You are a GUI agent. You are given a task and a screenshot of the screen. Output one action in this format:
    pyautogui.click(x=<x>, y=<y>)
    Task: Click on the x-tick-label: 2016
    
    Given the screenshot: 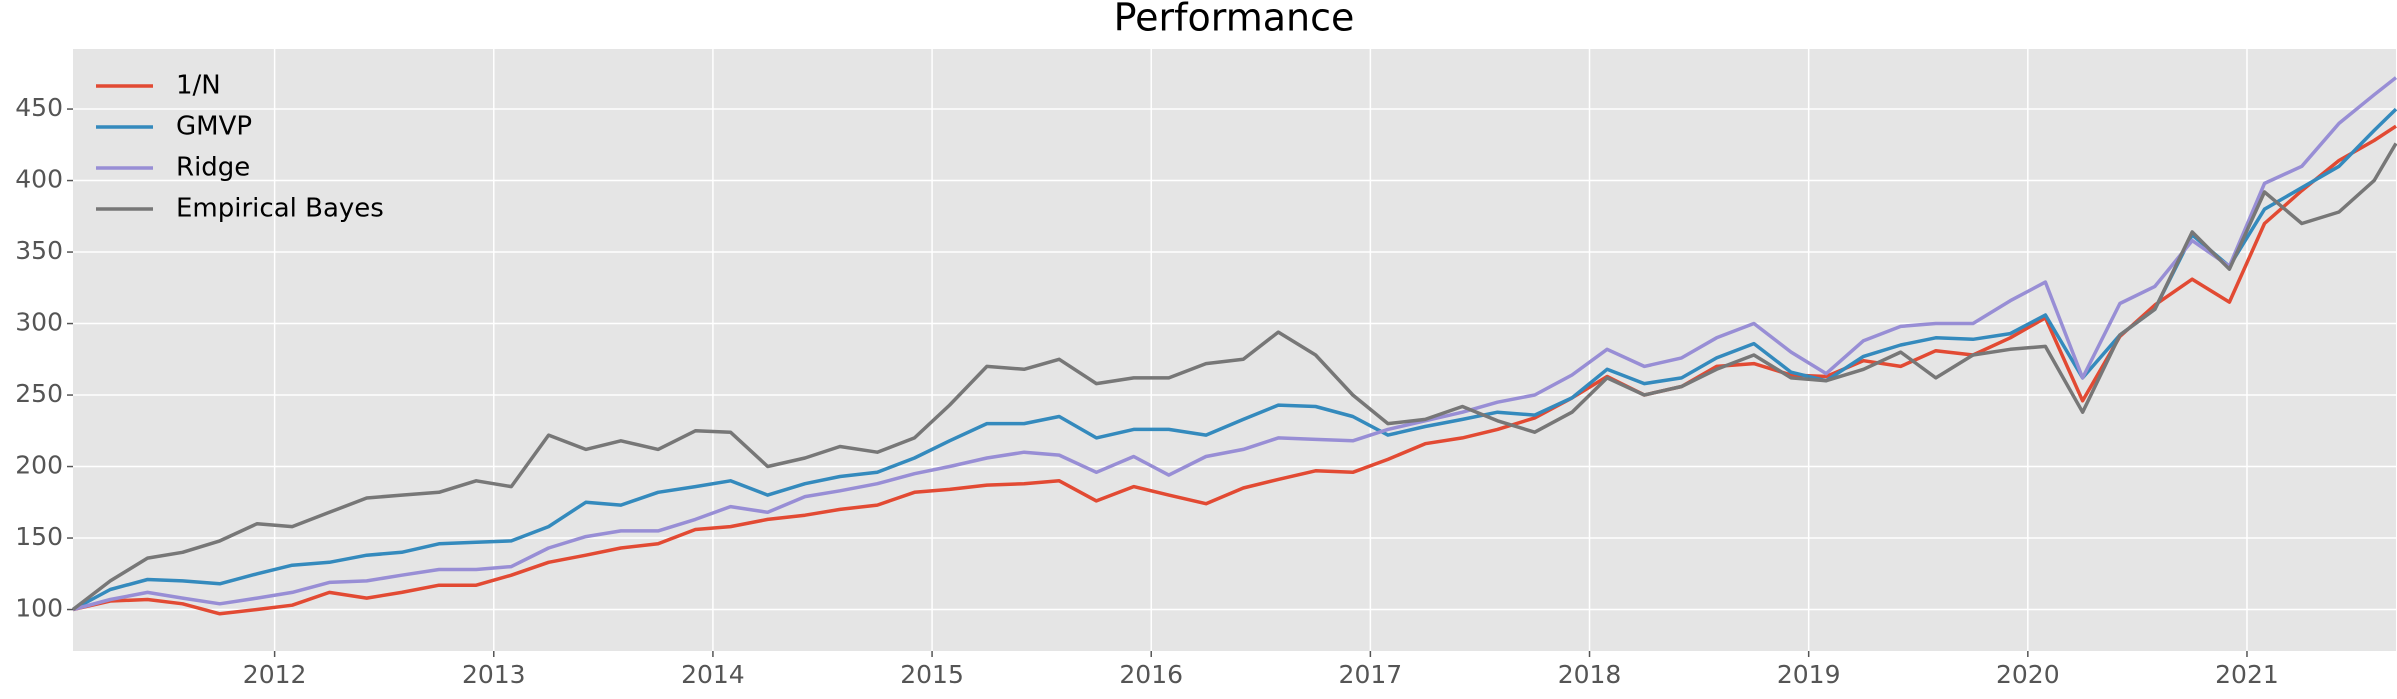 What is the action you would take?
    pyautogui.click(x=1151, y=674)
    